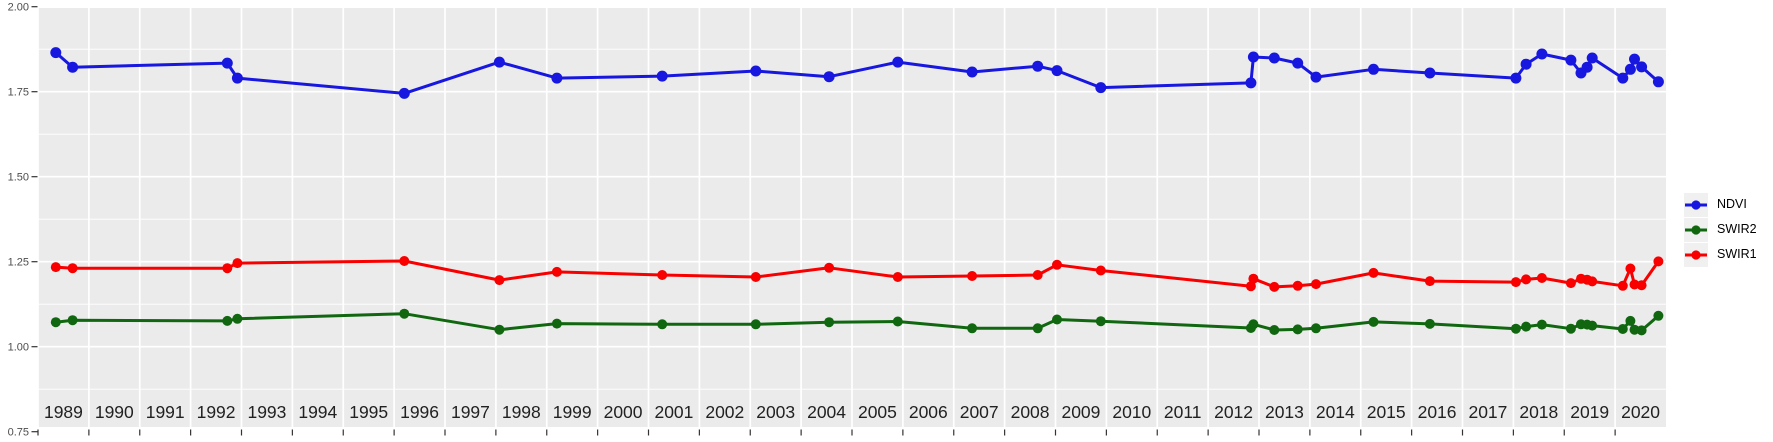 The image size is (1773, 442). What do you see at coordinates (266, 412) in the screenshot?
I see `x-tick-label: 1993` at bounding box center [266, 412].